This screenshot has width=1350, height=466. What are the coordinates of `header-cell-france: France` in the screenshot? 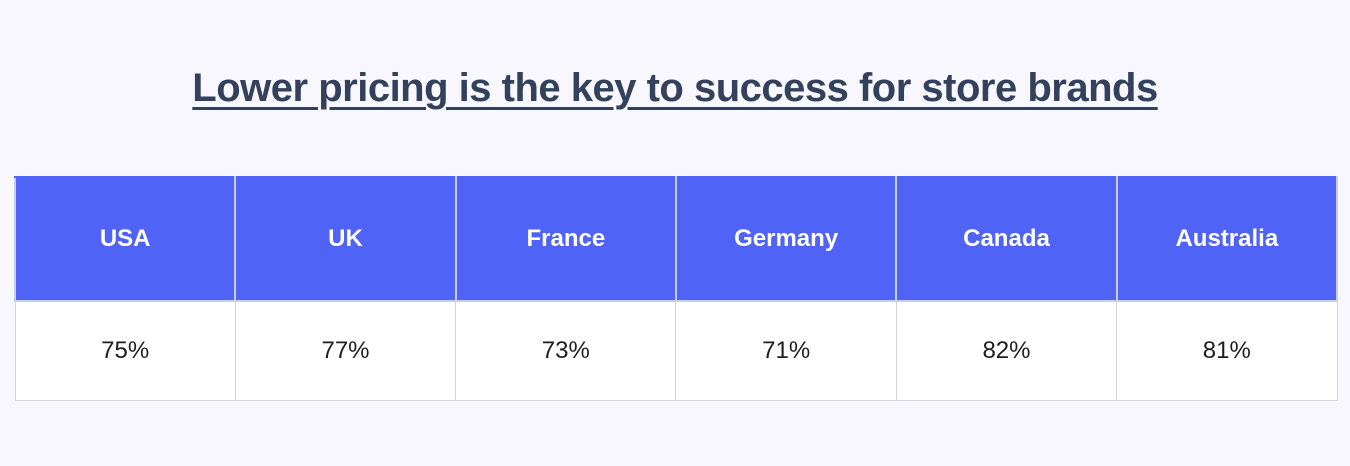 It's located at (565, 239).